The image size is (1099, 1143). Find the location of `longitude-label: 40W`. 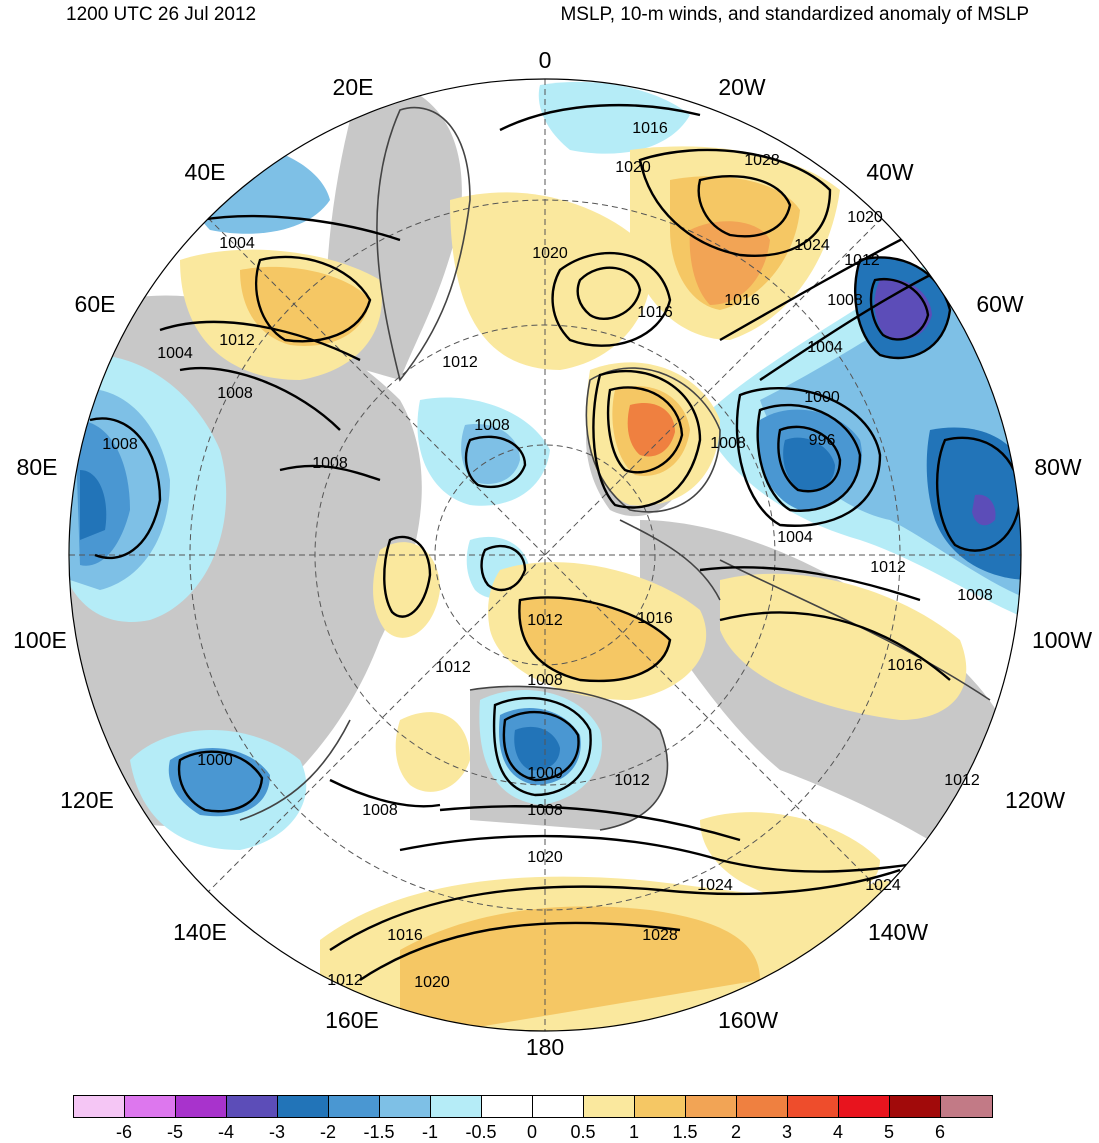

longitude-label: 40W is located at coordinates (890, 172).